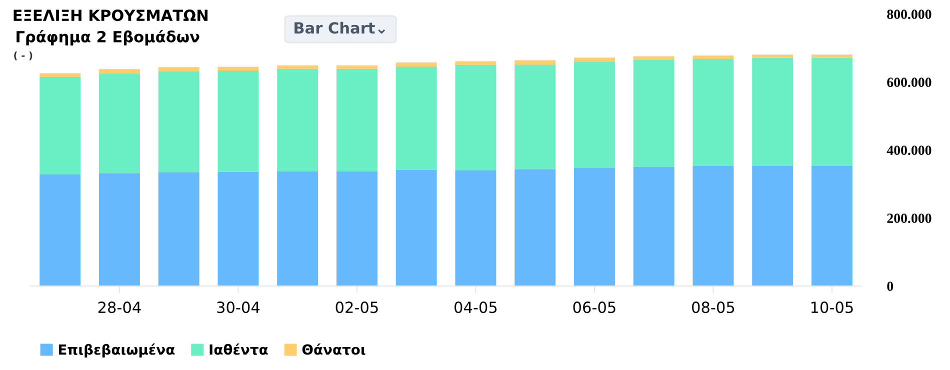 This screenshot has width=950, height=370. I want to click on y-tick-label: 200.000, so click(909, 219).